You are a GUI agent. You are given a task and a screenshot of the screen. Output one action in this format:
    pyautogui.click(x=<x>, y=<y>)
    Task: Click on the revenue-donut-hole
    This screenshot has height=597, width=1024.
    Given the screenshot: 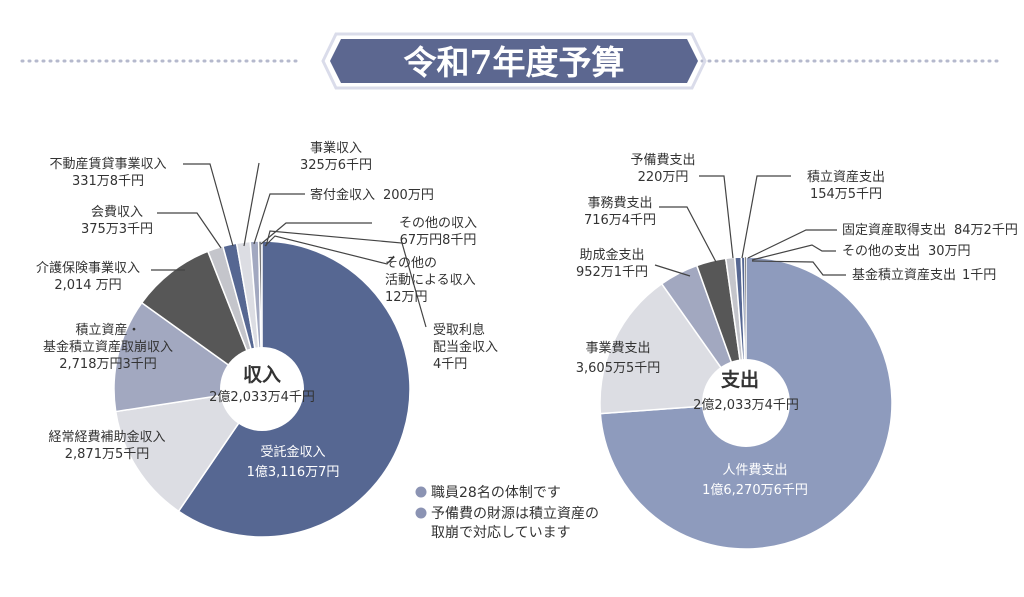 What is the action you would take?
    pyautogui.click(x=262, y=389)
    